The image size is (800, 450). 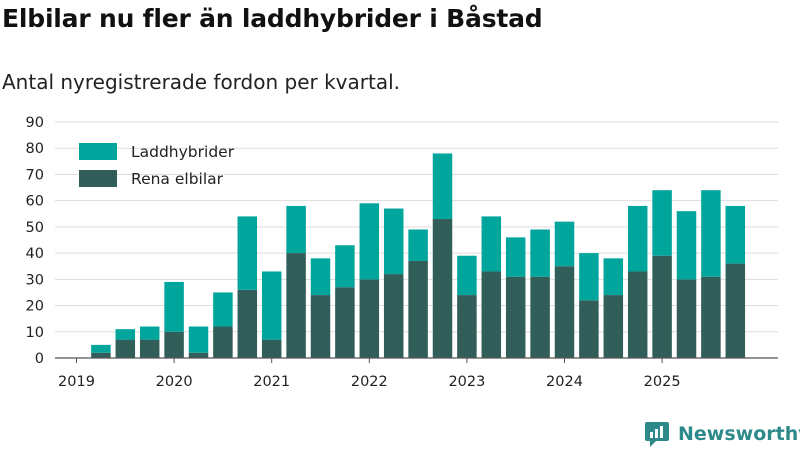 I want to click on legend: Laddhybrider Rena elbilar, so click(x=157, y=165).